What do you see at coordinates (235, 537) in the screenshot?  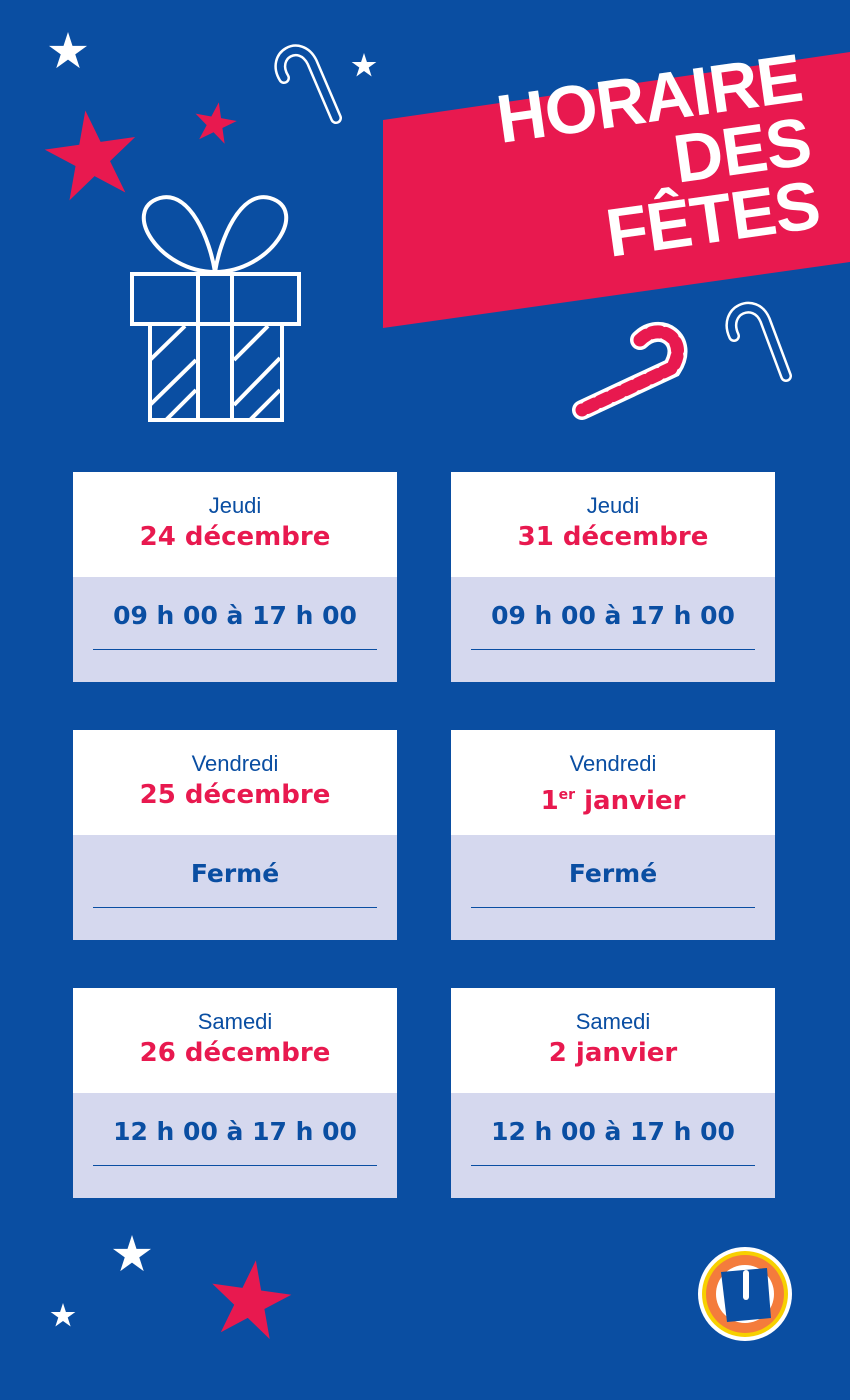 I see `date-label: 24 décembre` at bounding box center [235, 537].